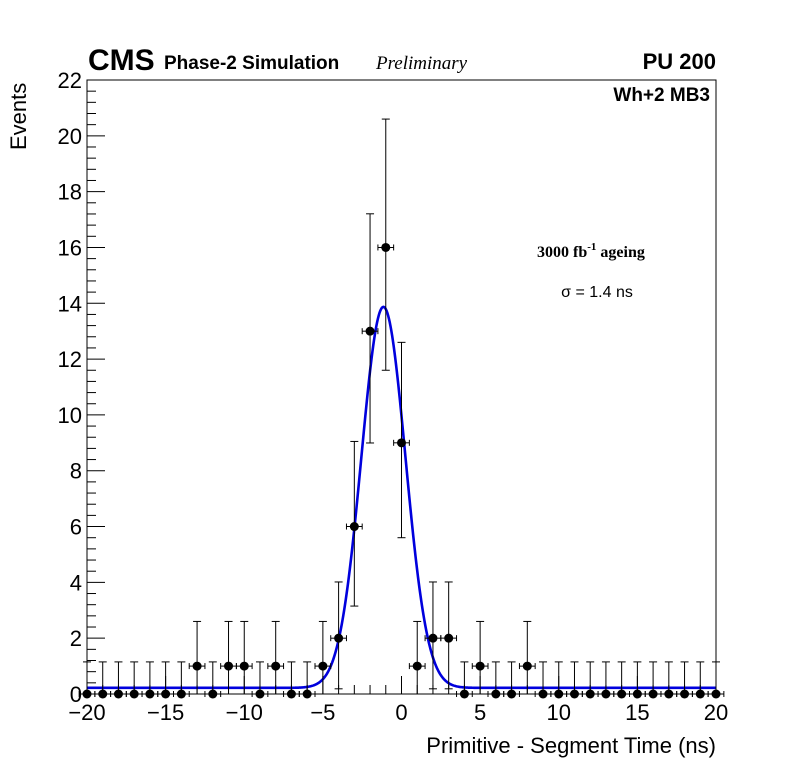 This screenshot has height=772, width=796. I want to click on y-tick-label: 22, so click(70, 80).